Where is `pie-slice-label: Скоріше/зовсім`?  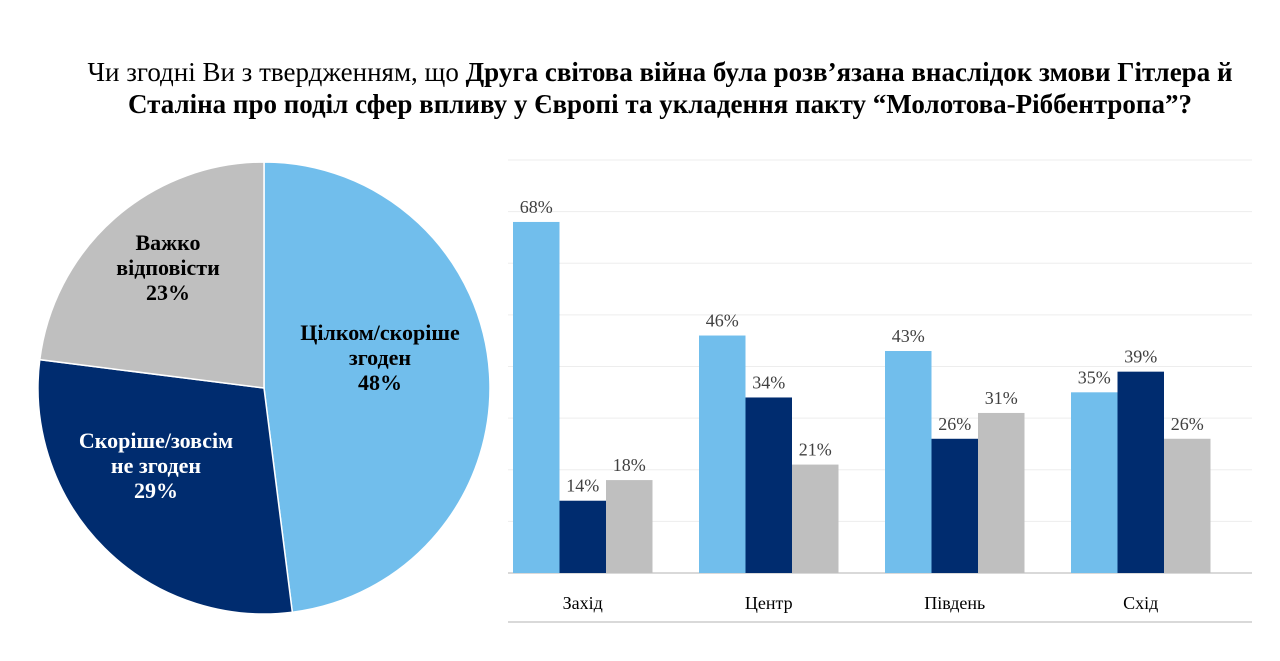 pie-slice-label: Скоріше/зовсім is located at coordinates (156, 440).